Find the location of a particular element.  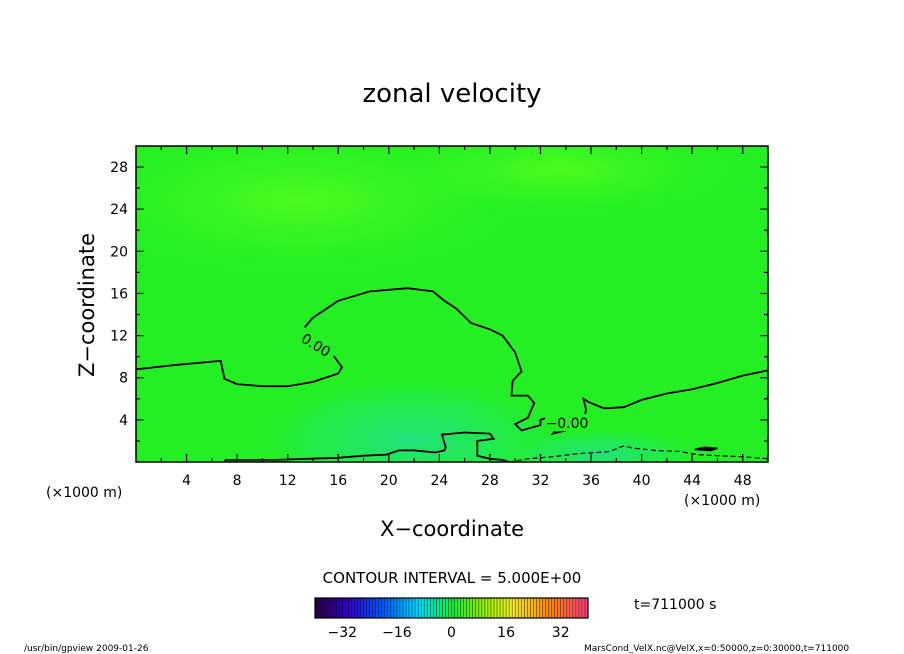

y-axis-label: Z−coordinate is located at coordinates (87, 305).